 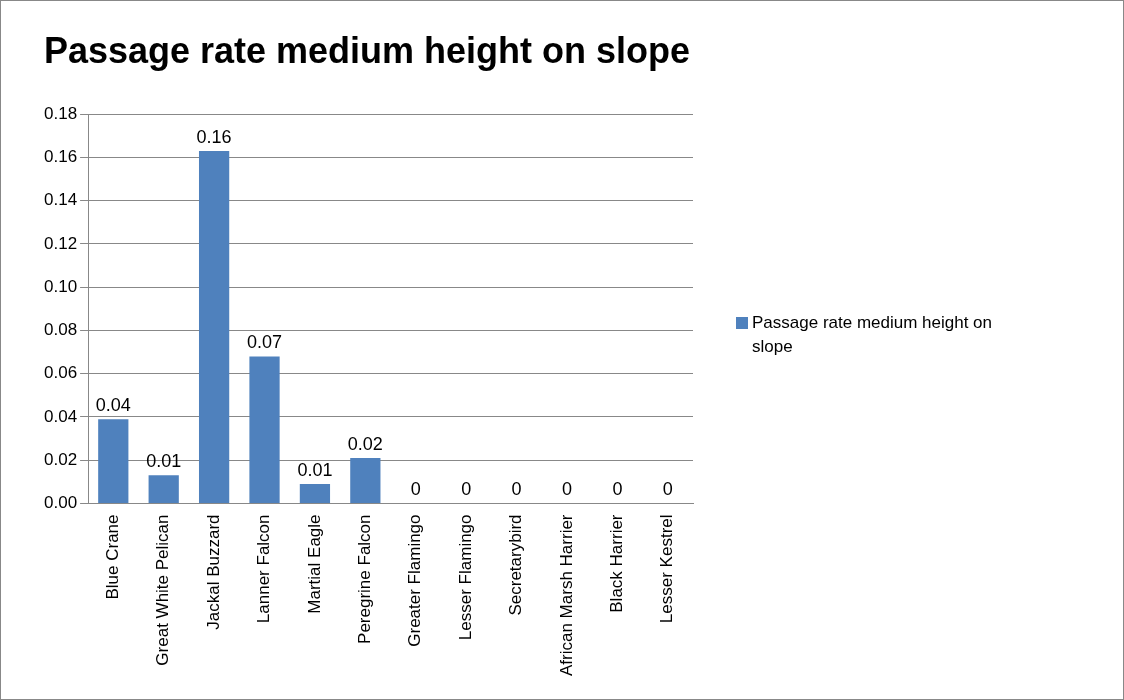 What do you see at coordinates (566, 595) in the screenshot?
I see `x-tick-label: African Marsh Harrier` at bounding box center [566, 595].